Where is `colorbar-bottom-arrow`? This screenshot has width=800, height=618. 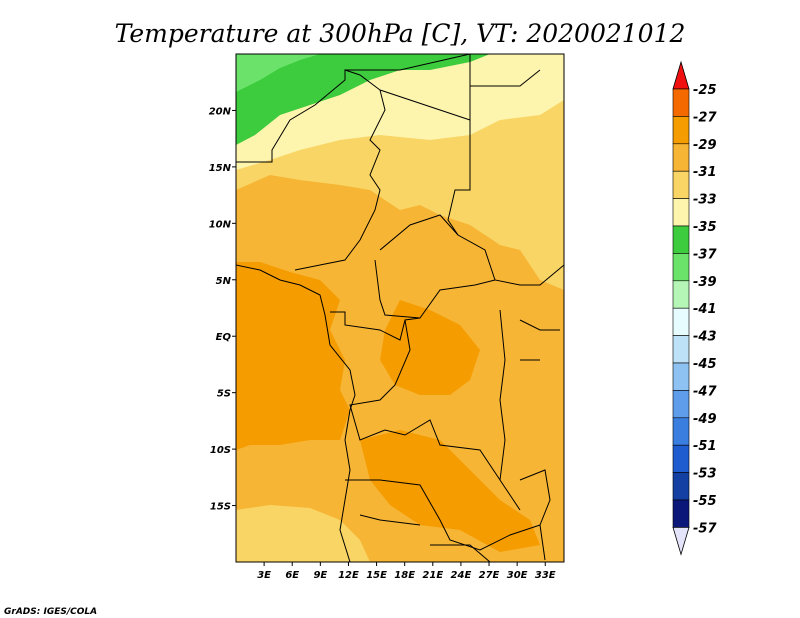
colorbar-bottom-arrow is located at coordinates (681, 541).